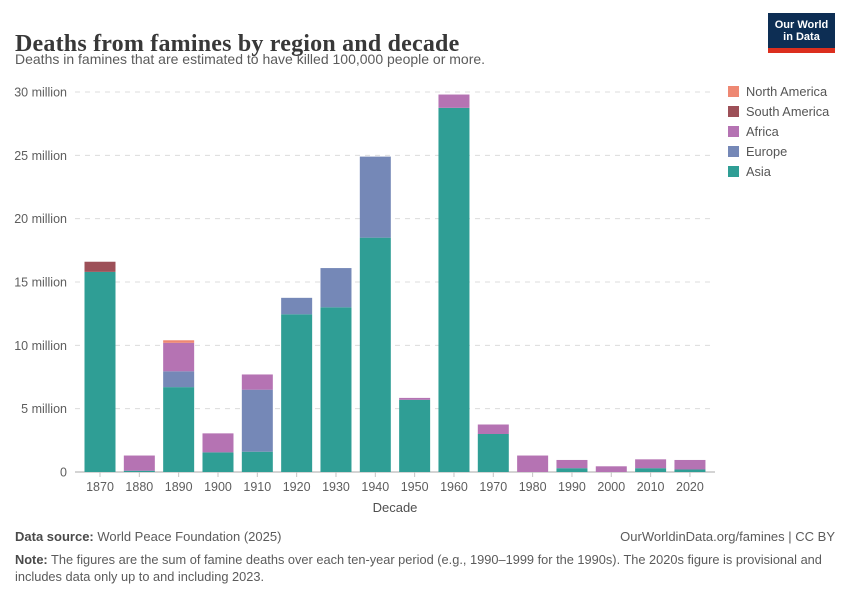 The image size is (850, 600). What do you see at coordinates (395, 507) in the screenshot?
I see `x-axis-title: Decade` at bounding box center [395, 507].